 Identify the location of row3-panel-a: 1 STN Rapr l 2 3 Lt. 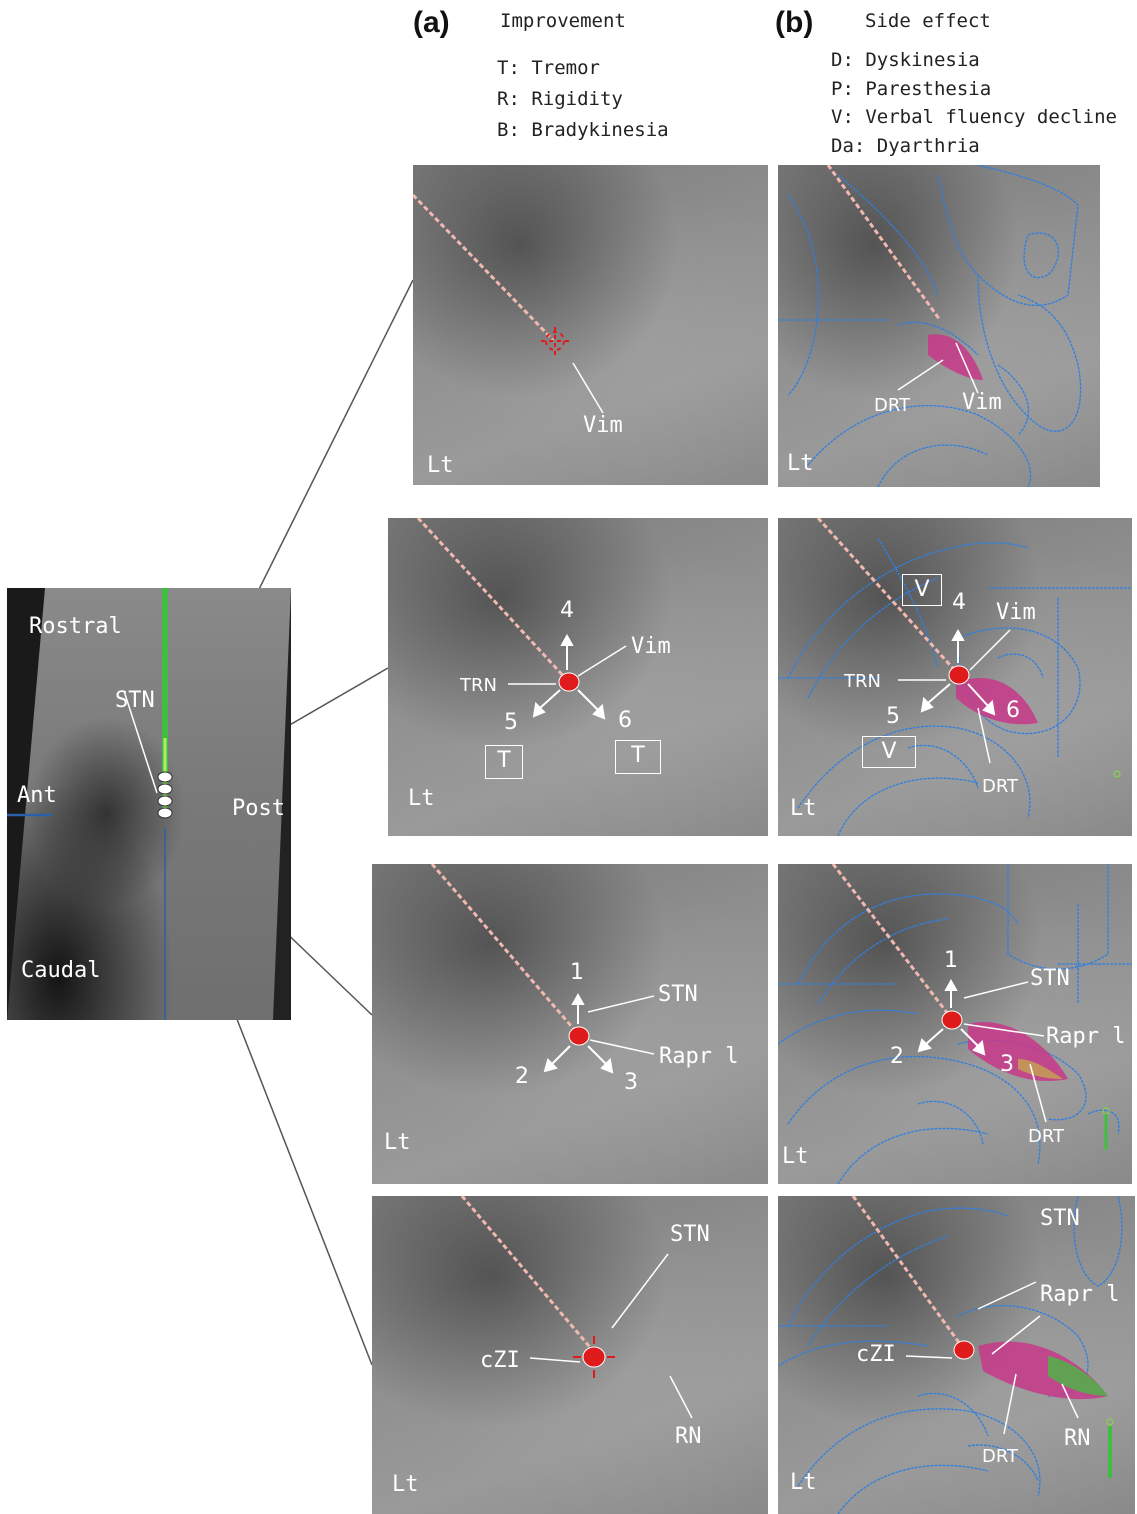
(570, 1024).